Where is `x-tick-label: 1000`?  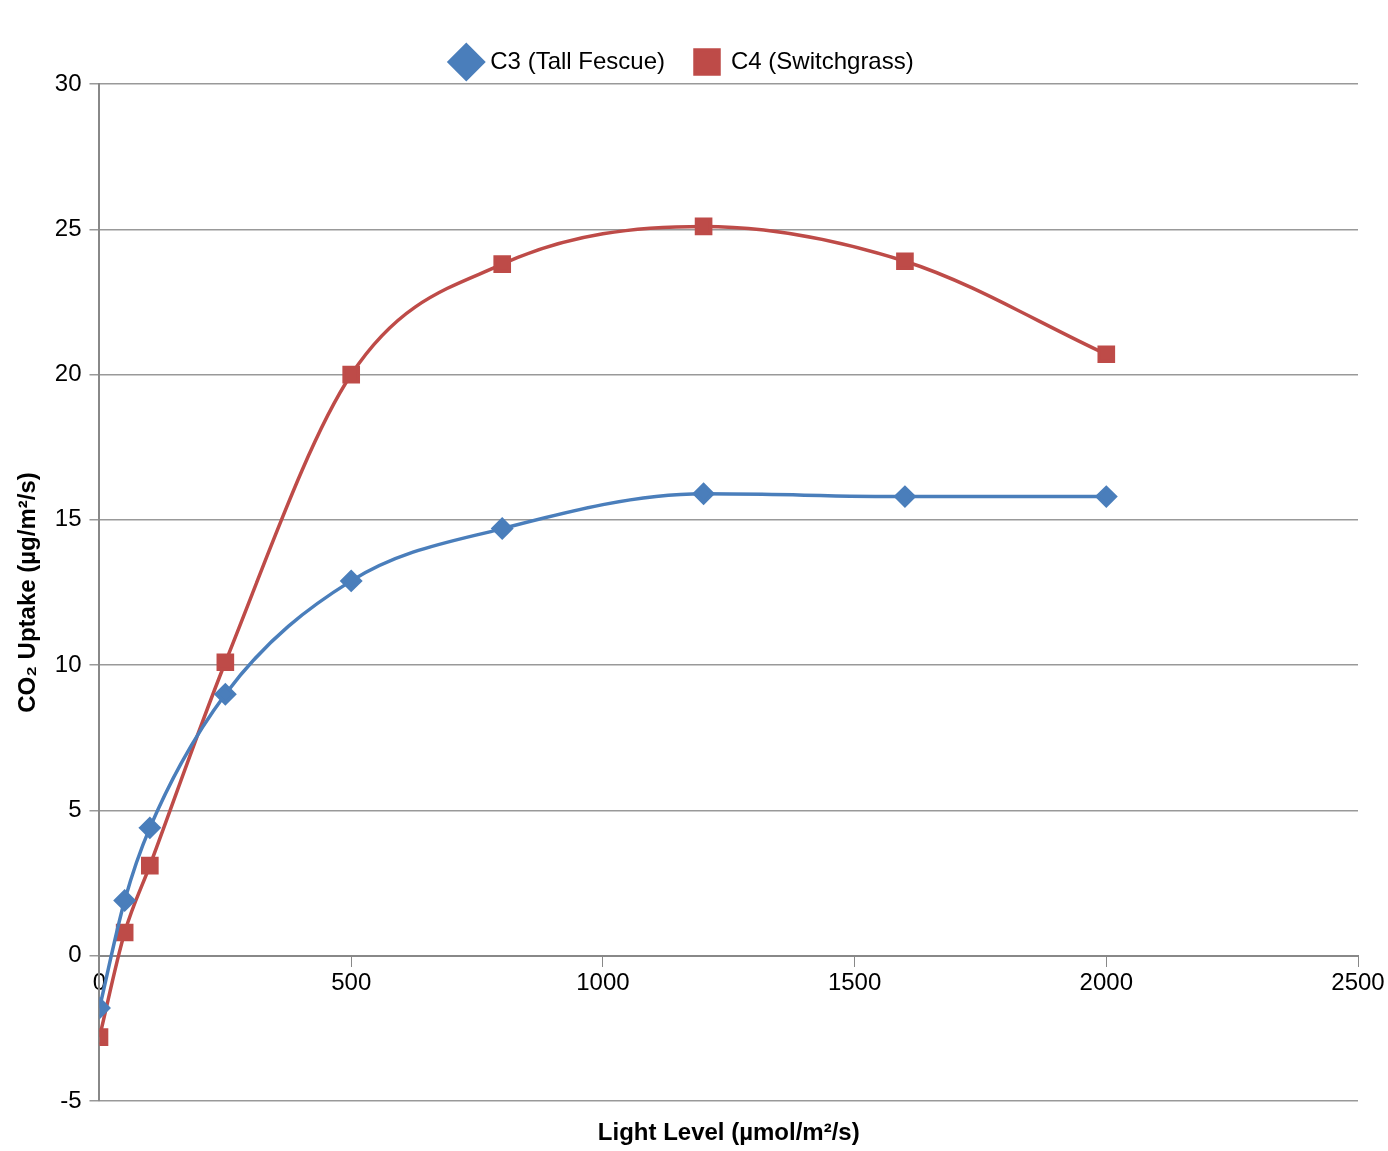
x-tick-label: 1000 is located at coordinates (603, 981).